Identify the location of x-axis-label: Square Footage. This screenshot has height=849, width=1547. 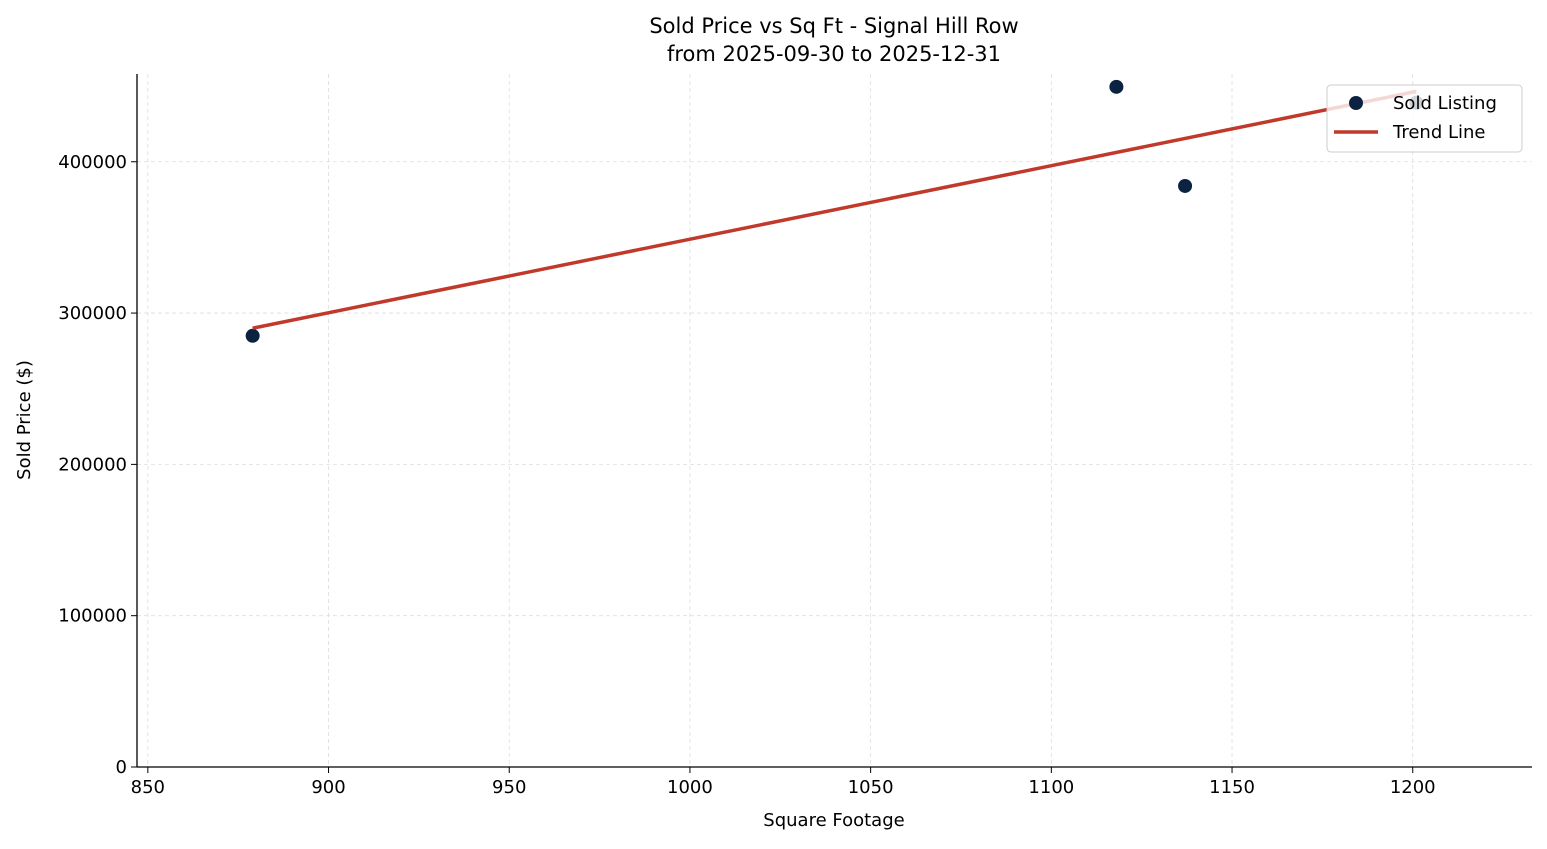
(833, 820).